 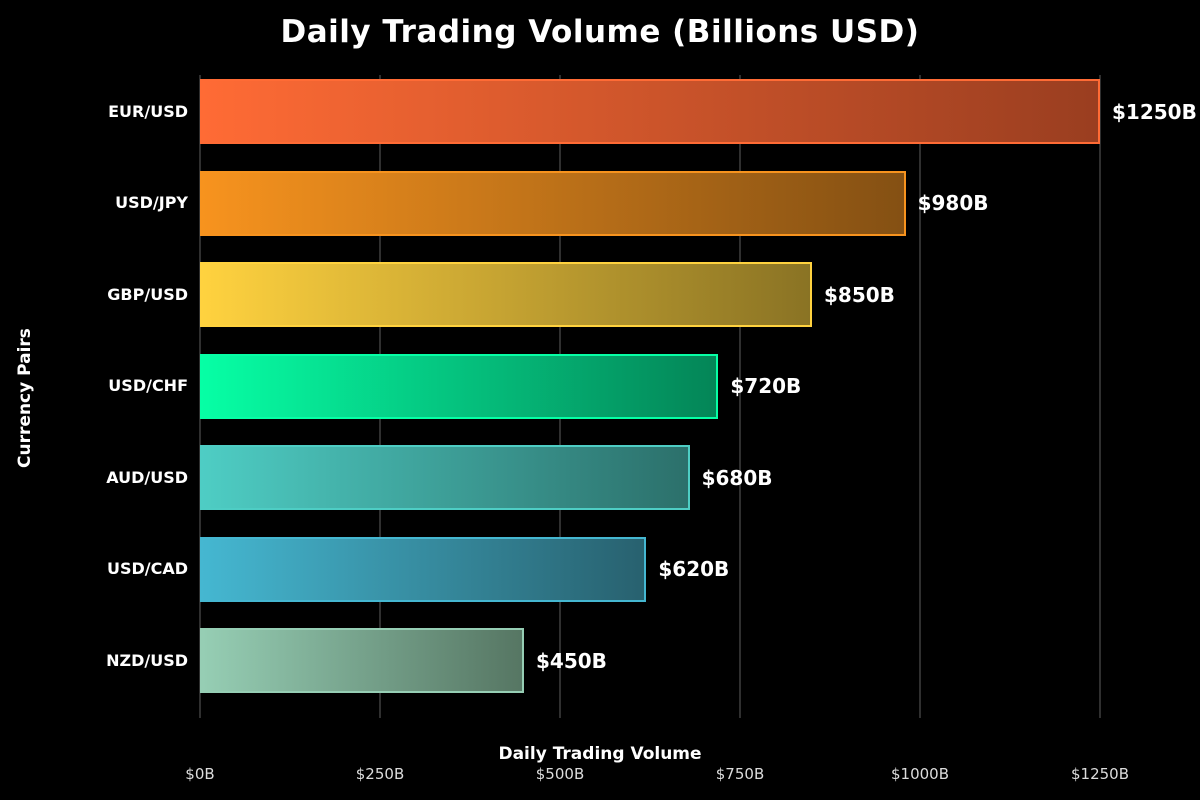 I want to click on category-label: USD/CHF, so click(x=148, y=385).